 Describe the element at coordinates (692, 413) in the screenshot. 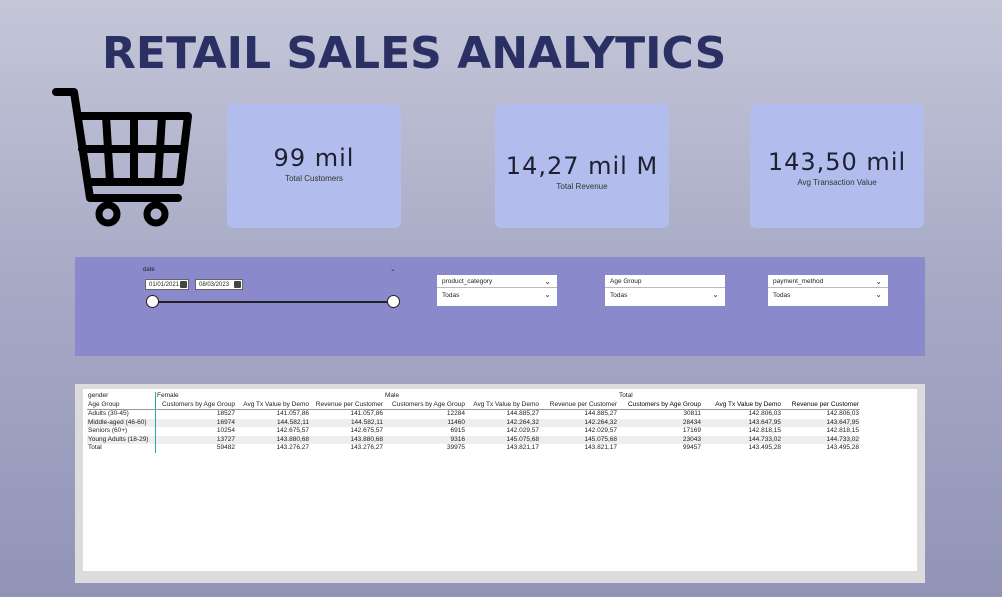

I see `table-cell: 30811` at that location.